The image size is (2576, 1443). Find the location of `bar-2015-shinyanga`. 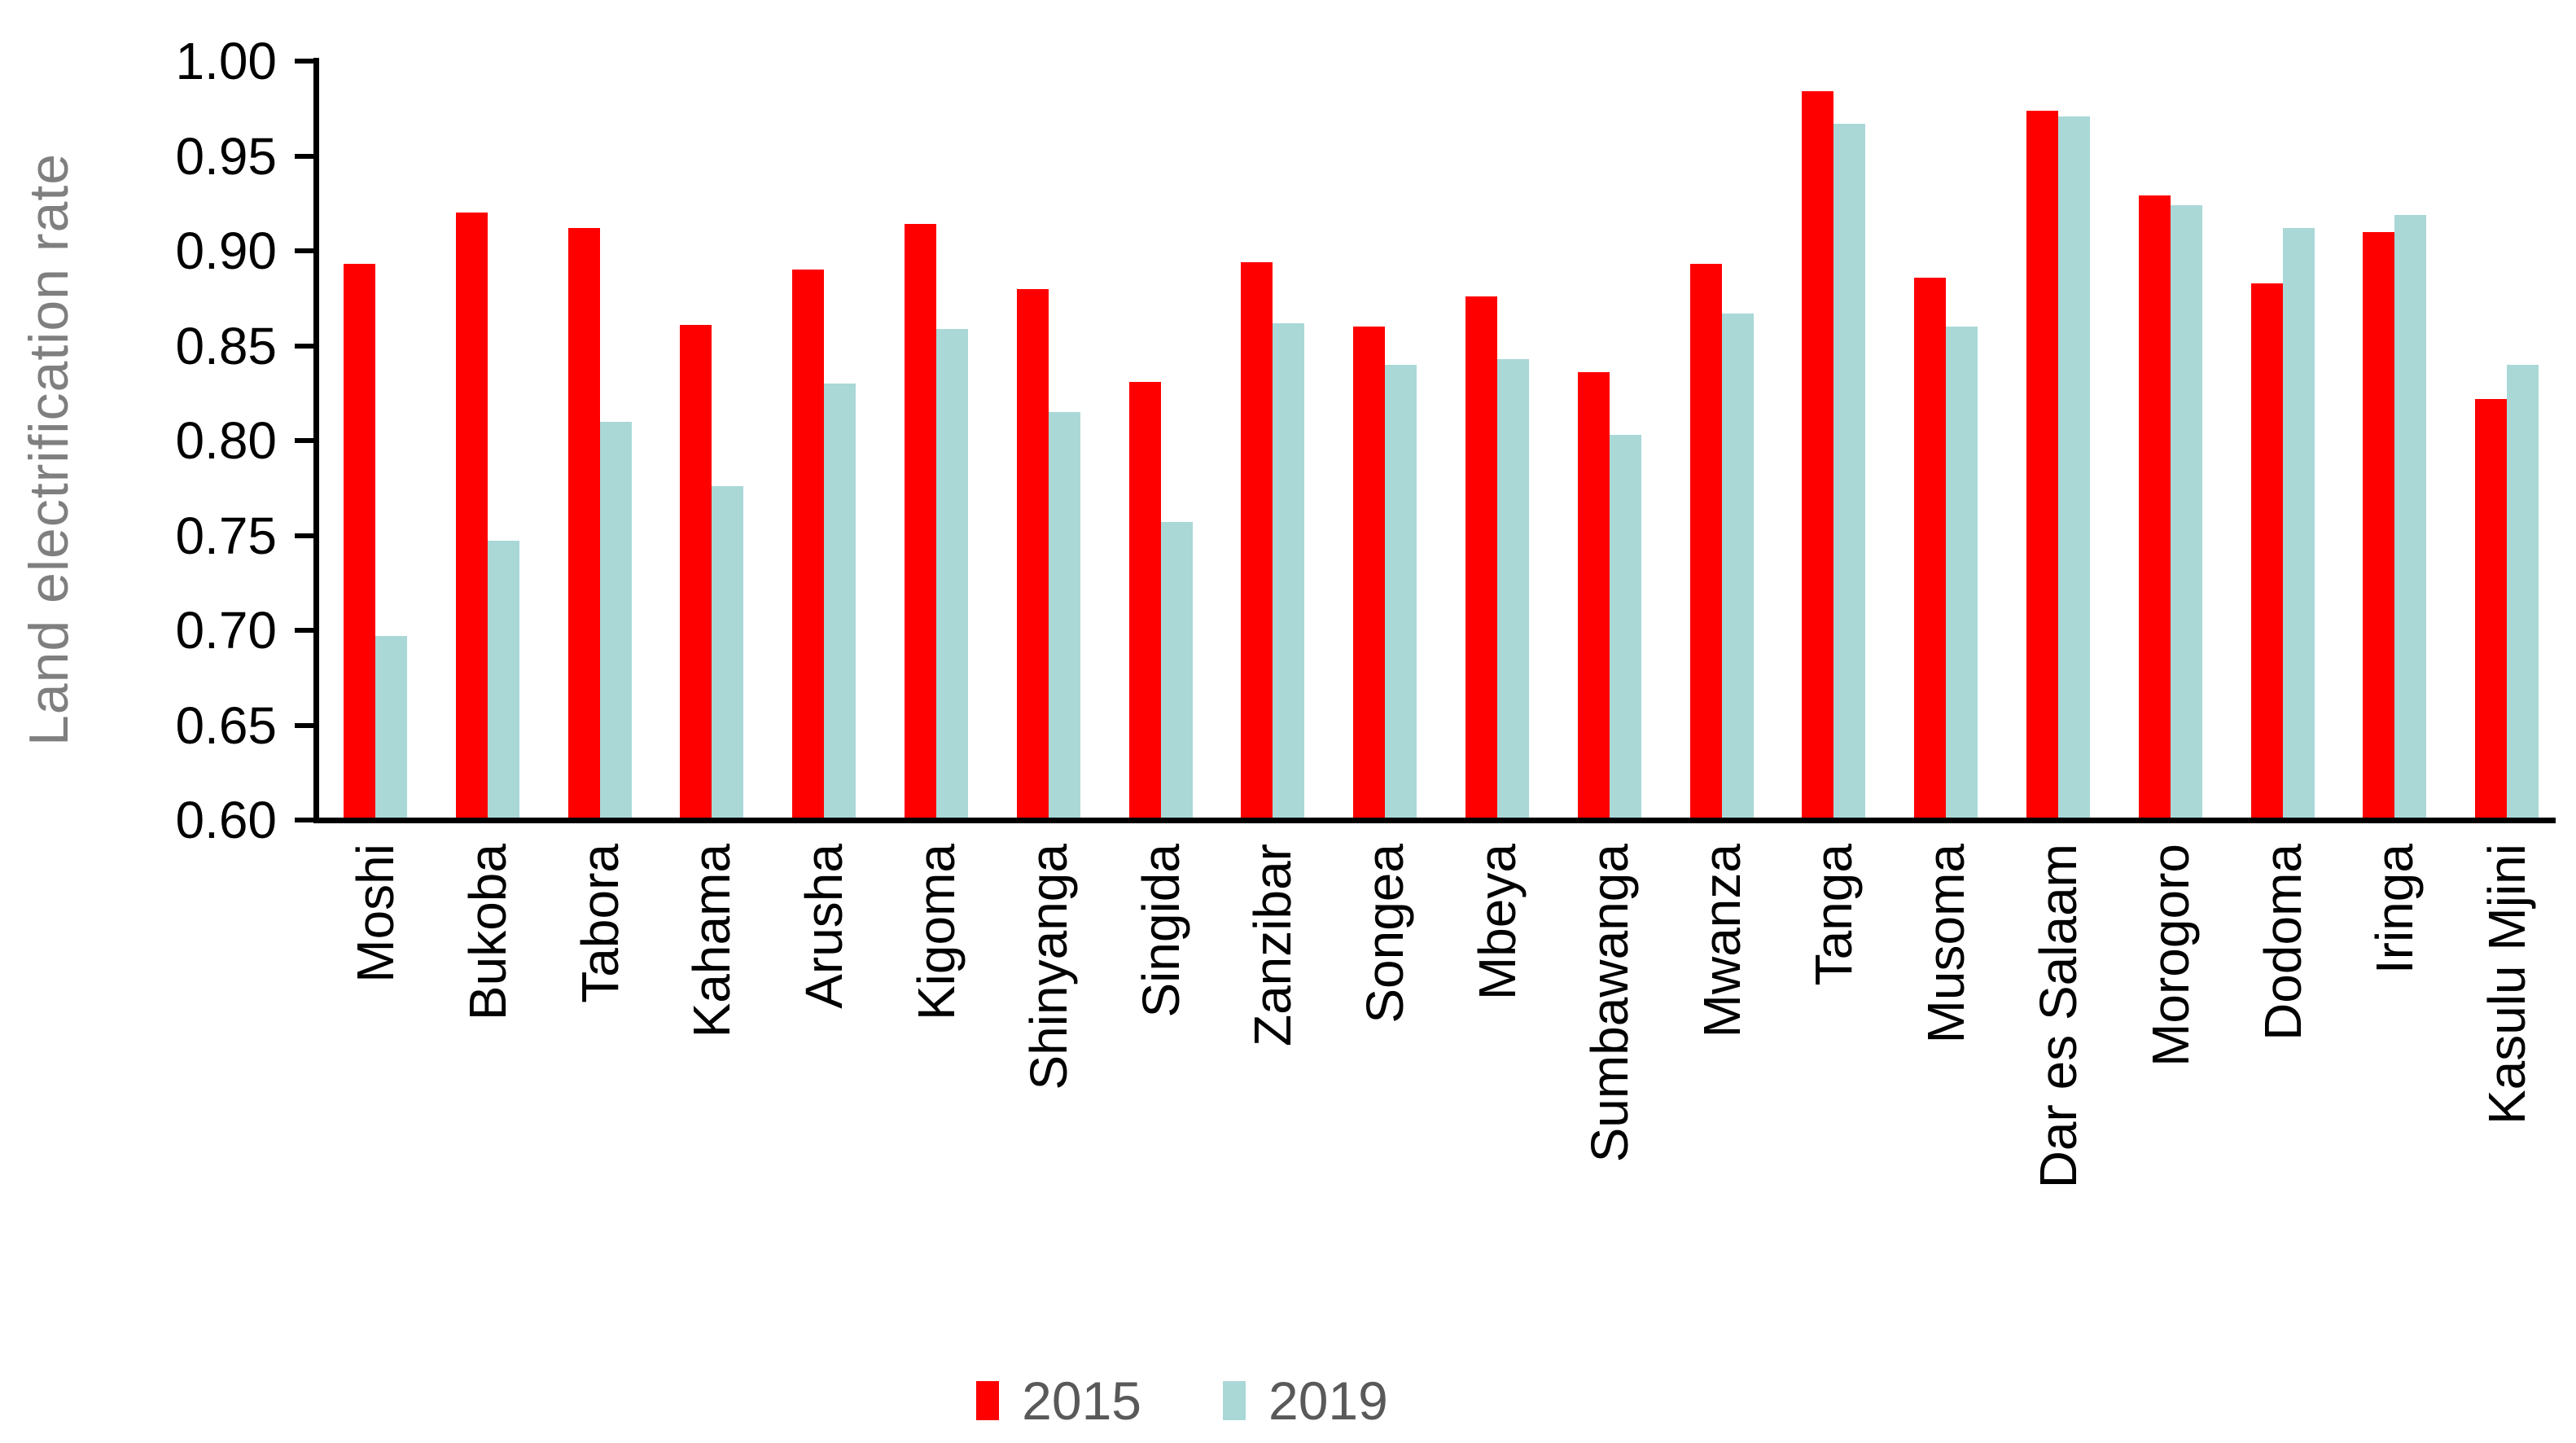

bar-2015-shinyanga is located at coordinates (1032, 553).